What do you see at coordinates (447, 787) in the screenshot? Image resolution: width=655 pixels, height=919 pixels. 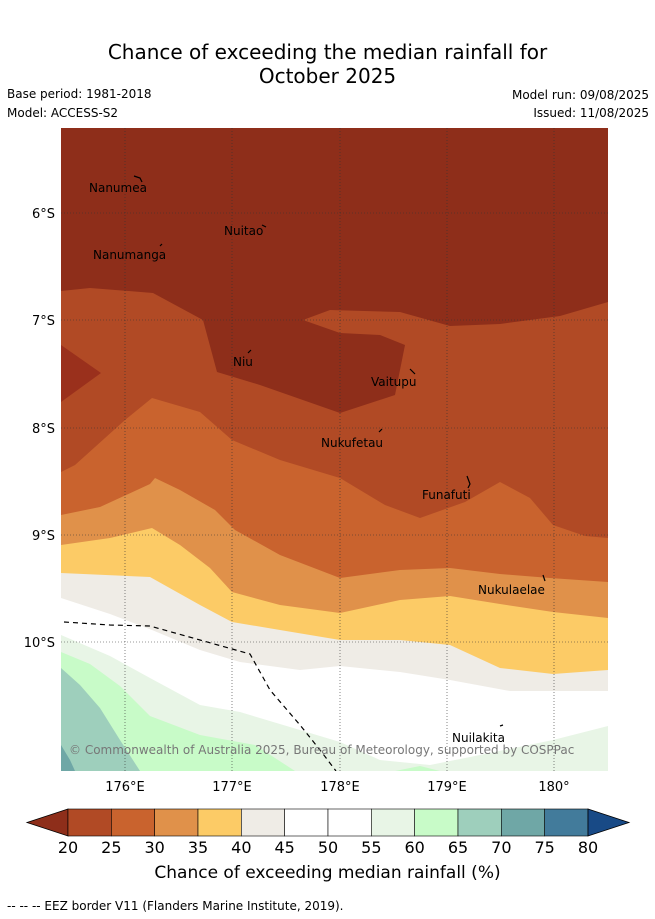 I see `lon-label: 179°E` at bounding box center [447, 787].